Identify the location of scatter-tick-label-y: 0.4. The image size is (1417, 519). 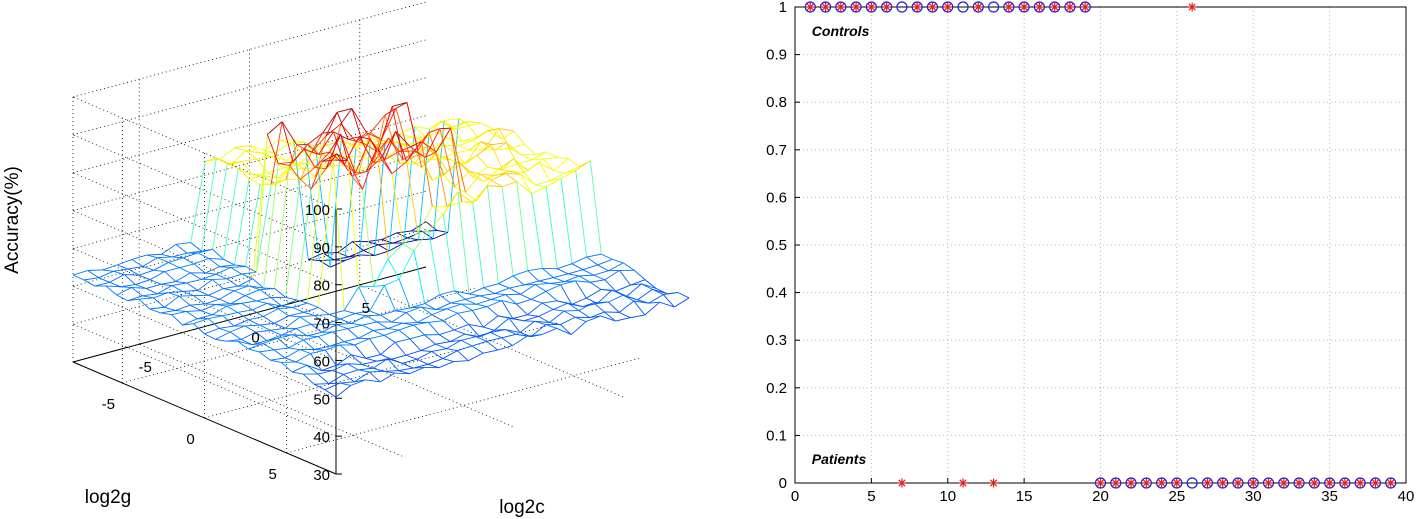
(776, 293).